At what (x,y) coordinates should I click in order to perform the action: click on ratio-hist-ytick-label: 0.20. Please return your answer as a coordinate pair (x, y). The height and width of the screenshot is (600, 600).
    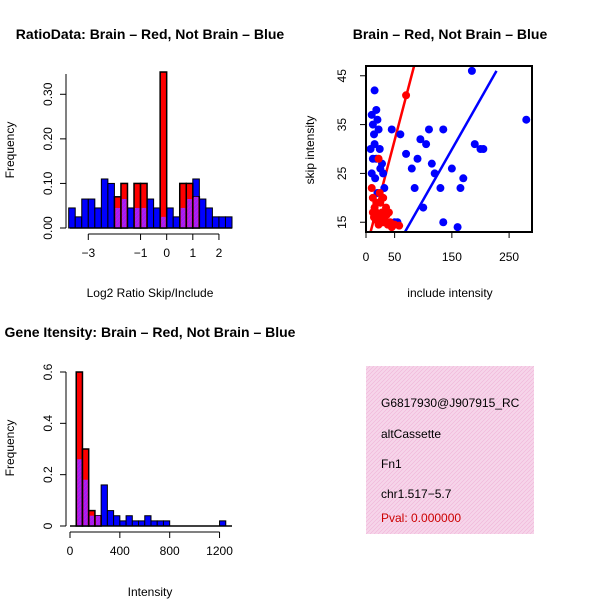
    Looking at the image, I should click on (48, 139).